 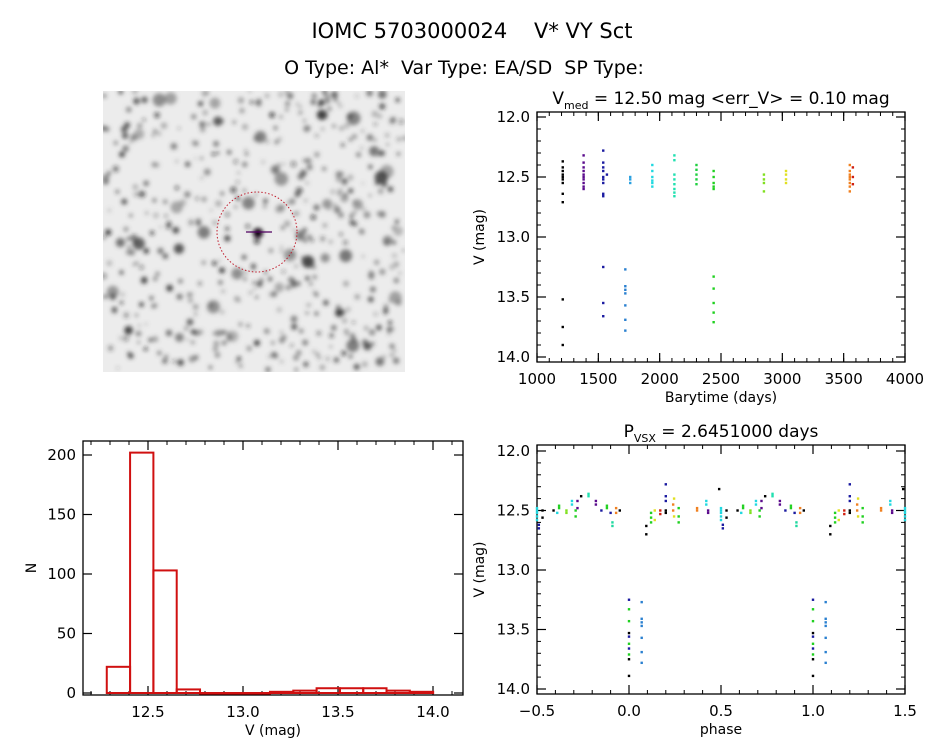 I want to click on x-axis-label: phase, so click(x=721, y=730).